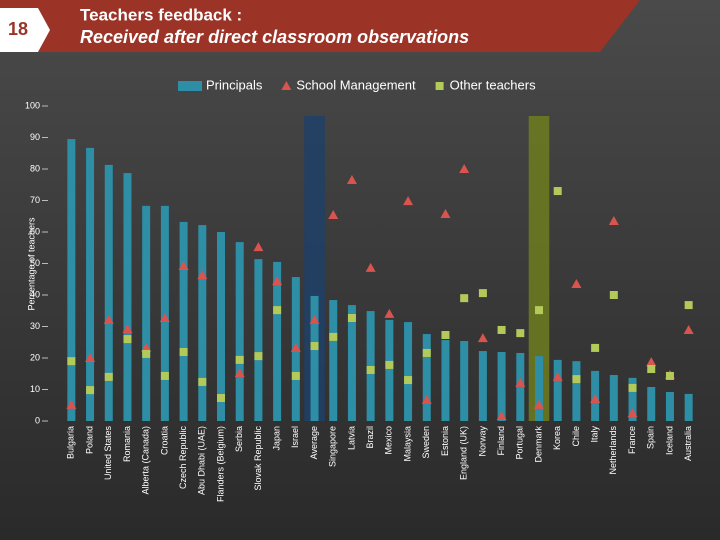  I want to click on x-tick-label: Average, so click(314, 442).